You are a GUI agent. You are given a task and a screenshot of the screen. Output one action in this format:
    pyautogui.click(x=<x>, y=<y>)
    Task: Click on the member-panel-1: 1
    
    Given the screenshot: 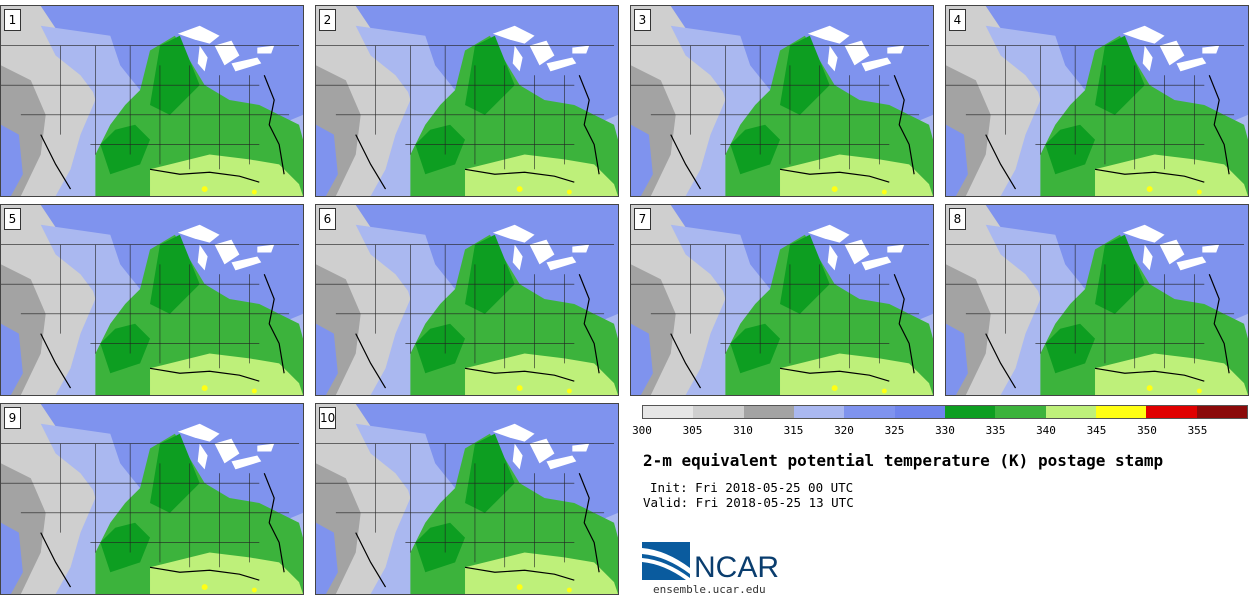 What is the action you would take?
    pyautogui.click(x=152, y=101)
    